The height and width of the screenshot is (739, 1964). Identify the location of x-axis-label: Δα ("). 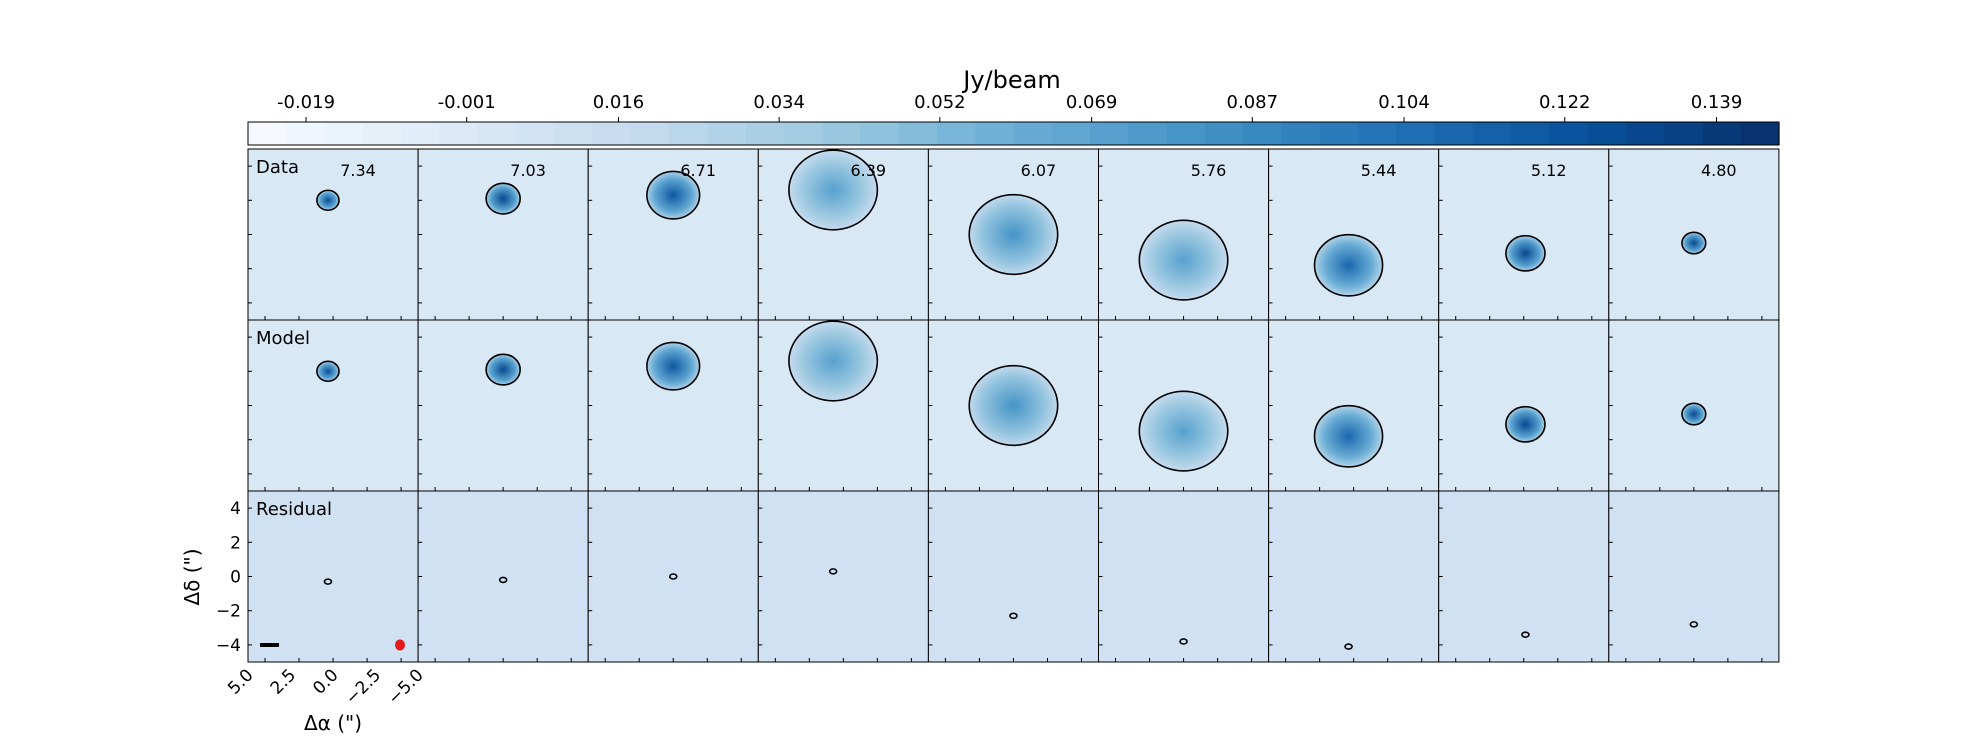
(333, 723).